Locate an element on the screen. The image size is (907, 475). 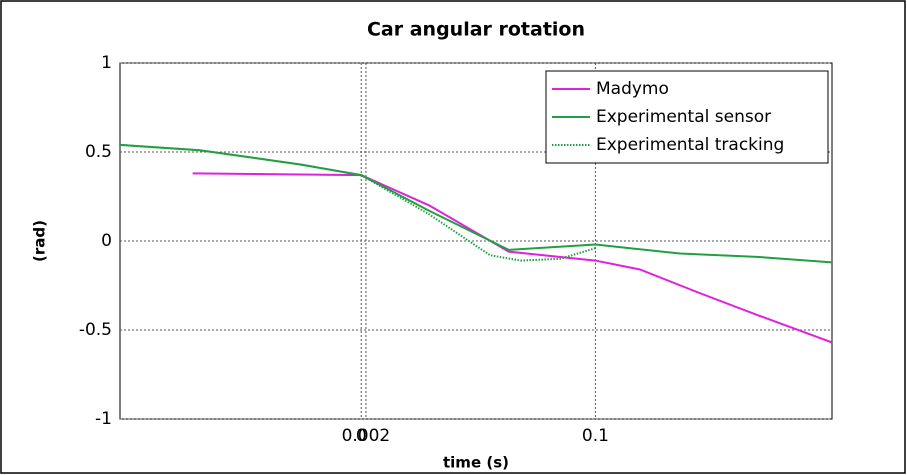
y-tick-label: -0.5 is located at coordinates (95, 330).